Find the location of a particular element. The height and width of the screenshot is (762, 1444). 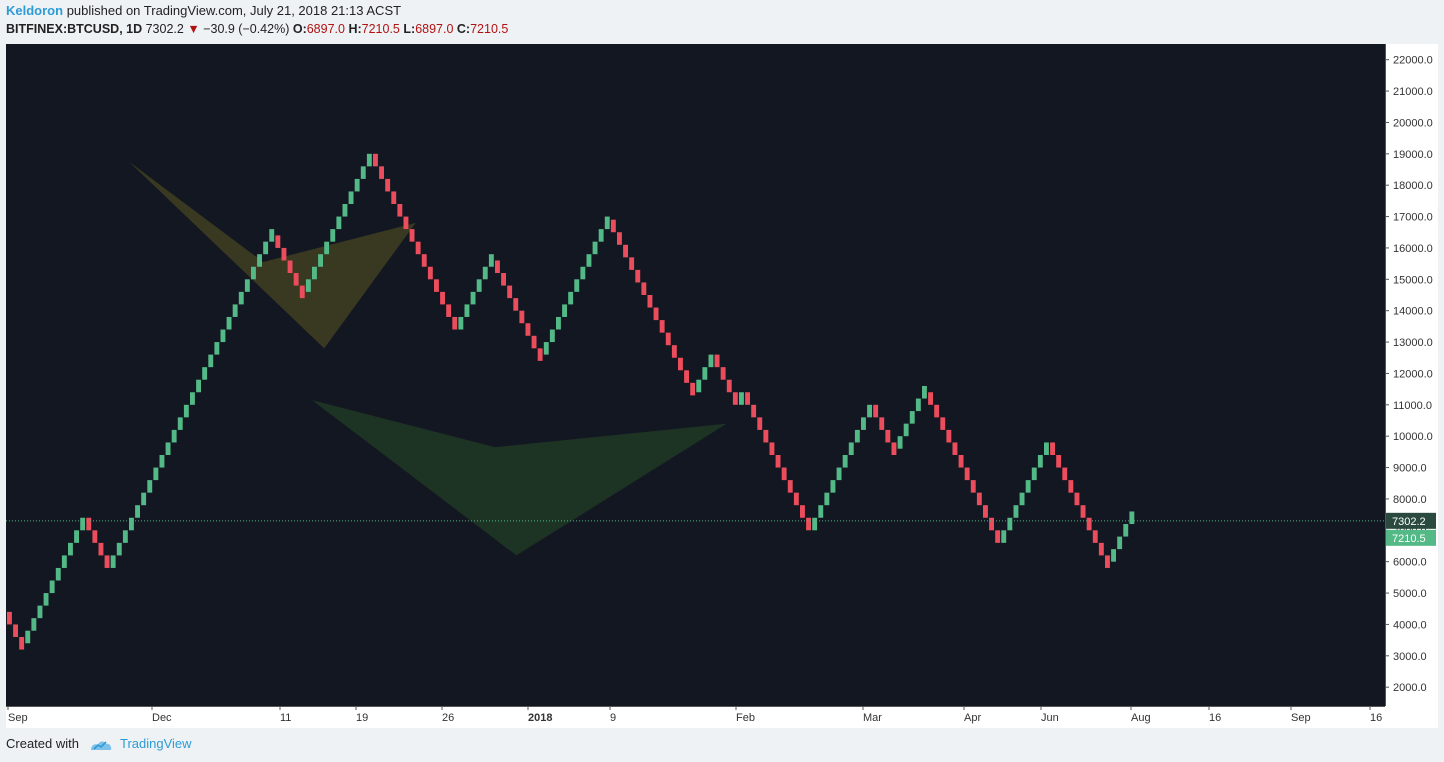

change-label: −30.9 (−0.42%) is located at coordinates (246, 29).